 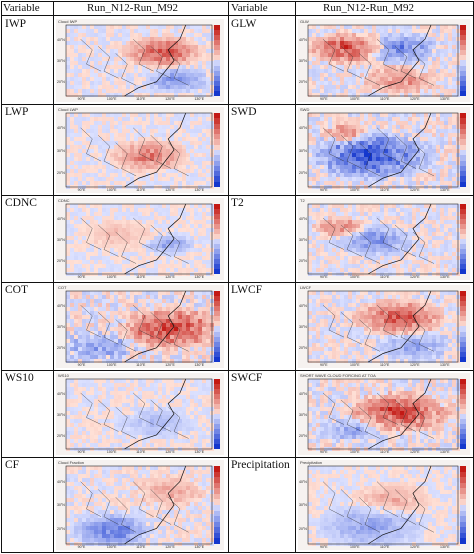 I want to click on variable-label-ws10: WS10, so click(x=19, y=378).